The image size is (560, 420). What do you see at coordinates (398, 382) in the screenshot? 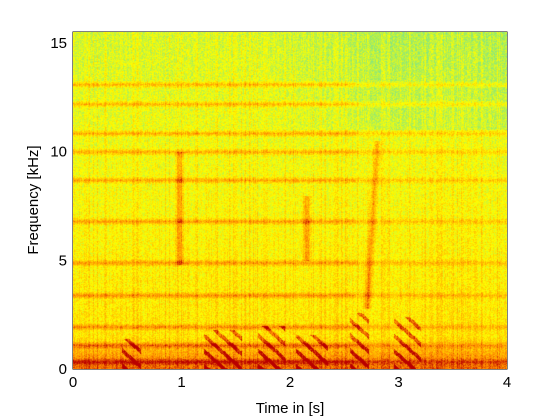
I see `x-tick-label: 3` at bounding box center [398, 382].